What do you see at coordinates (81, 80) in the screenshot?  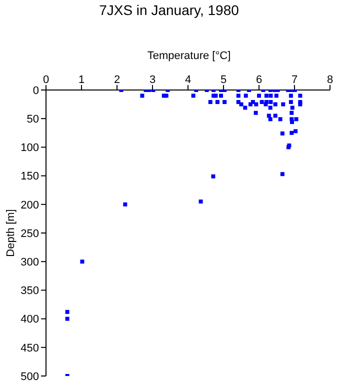 I see `x-tick-label: 1` at bounding box center [81, 80].